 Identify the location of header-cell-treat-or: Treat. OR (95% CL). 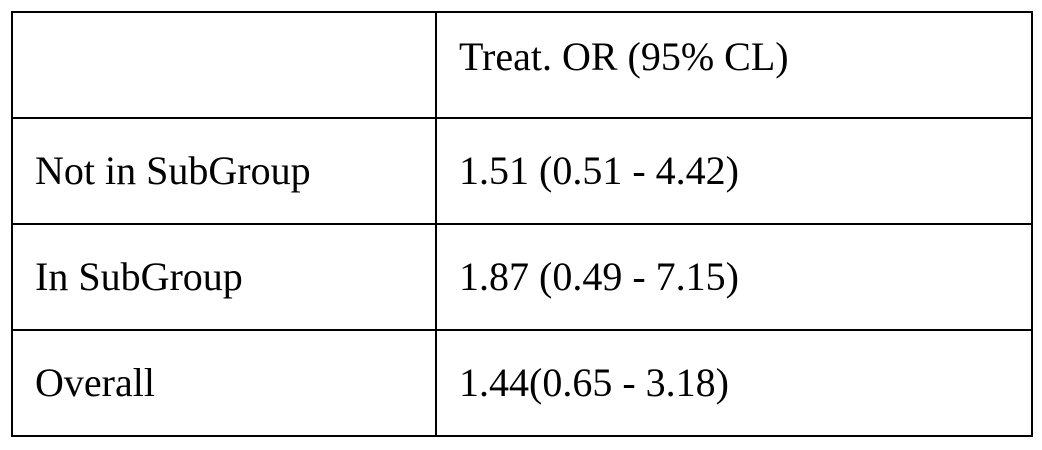
(734, 65).